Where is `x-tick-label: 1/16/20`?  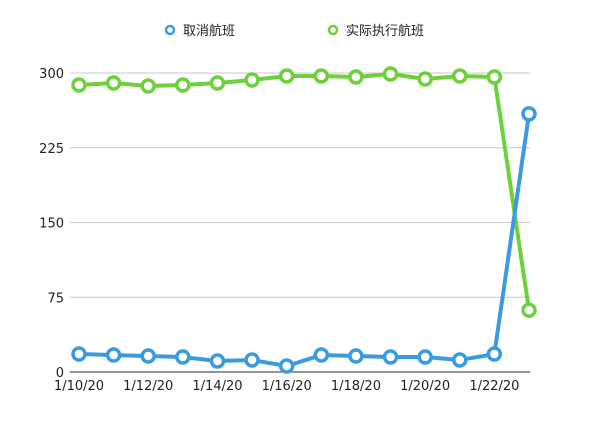
x-tick-label: 1/16/20 is located at coordinates (287, 386).